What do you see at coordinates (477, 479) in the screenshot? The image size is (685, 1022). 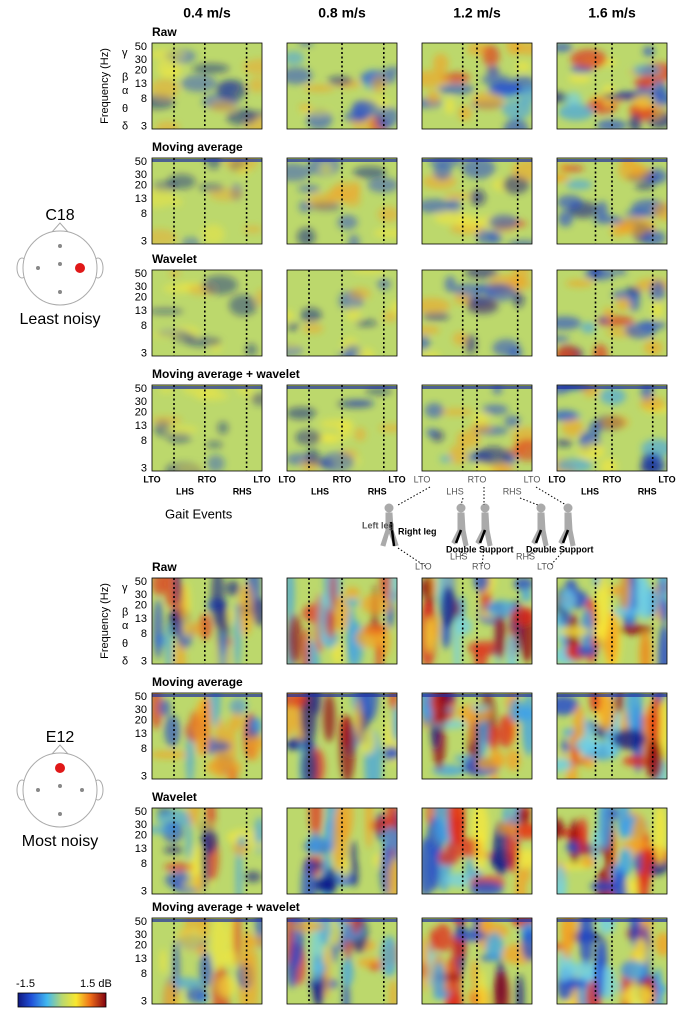 I see `gait-label: RTO` at bounding box center [477, 479].